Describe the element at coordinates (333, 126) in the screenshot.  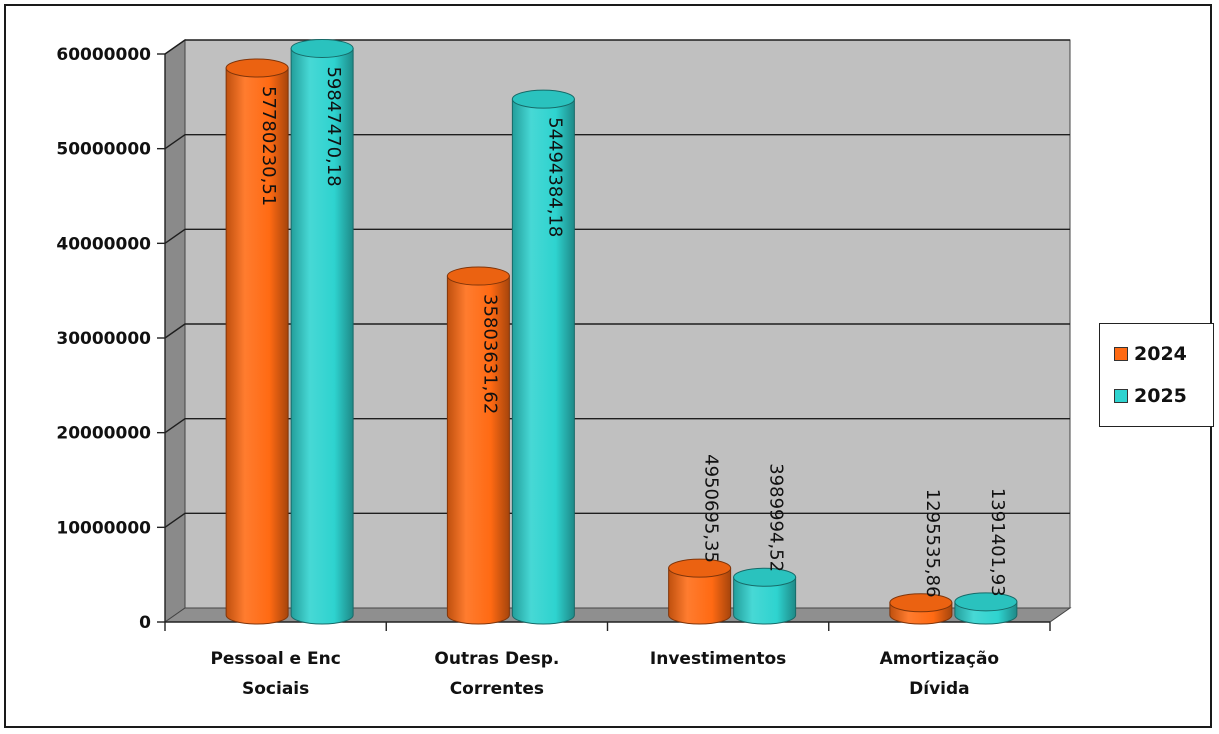
I see `data-label-2025-0: 59847470,18` at that location.